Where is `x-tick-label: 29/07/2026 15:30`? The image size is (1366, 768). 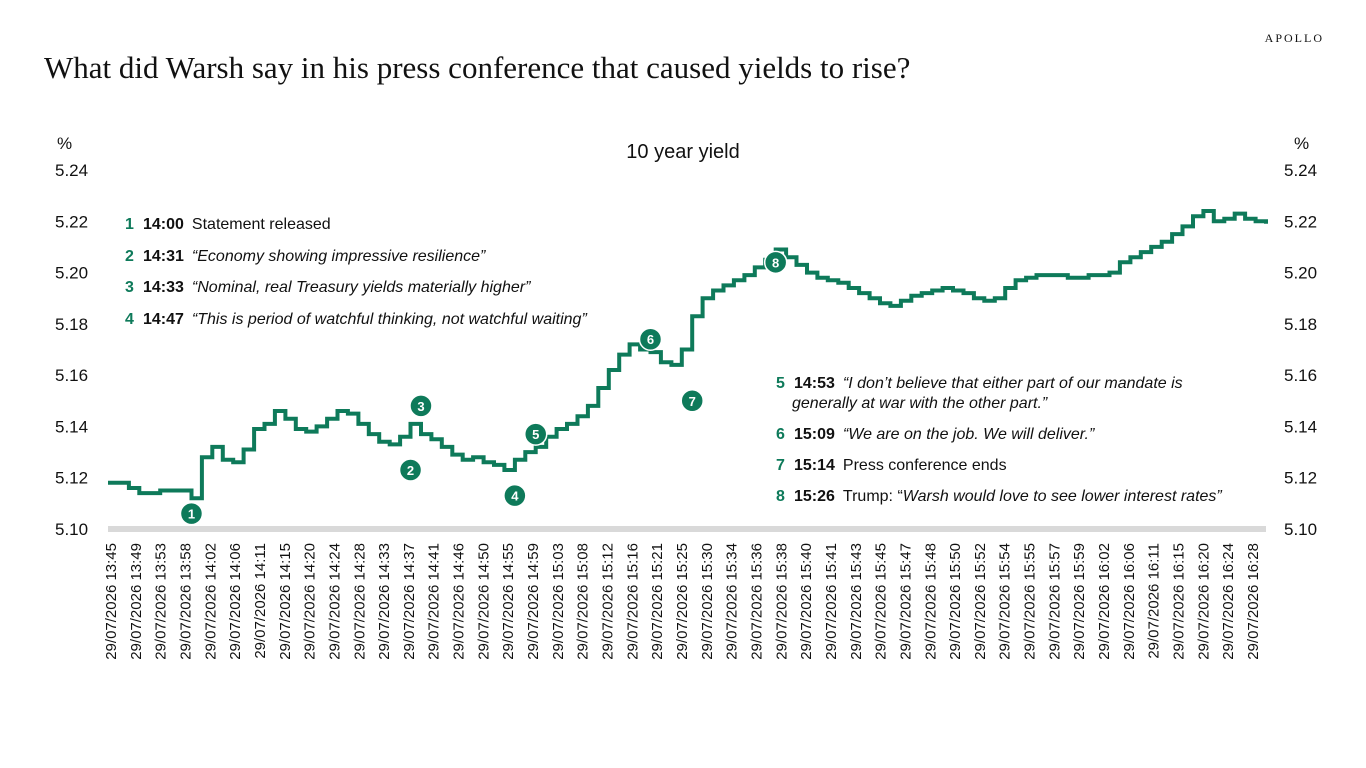
x-tick-label: 29/07/2026 15:30 is located at coordinates (707, 601).